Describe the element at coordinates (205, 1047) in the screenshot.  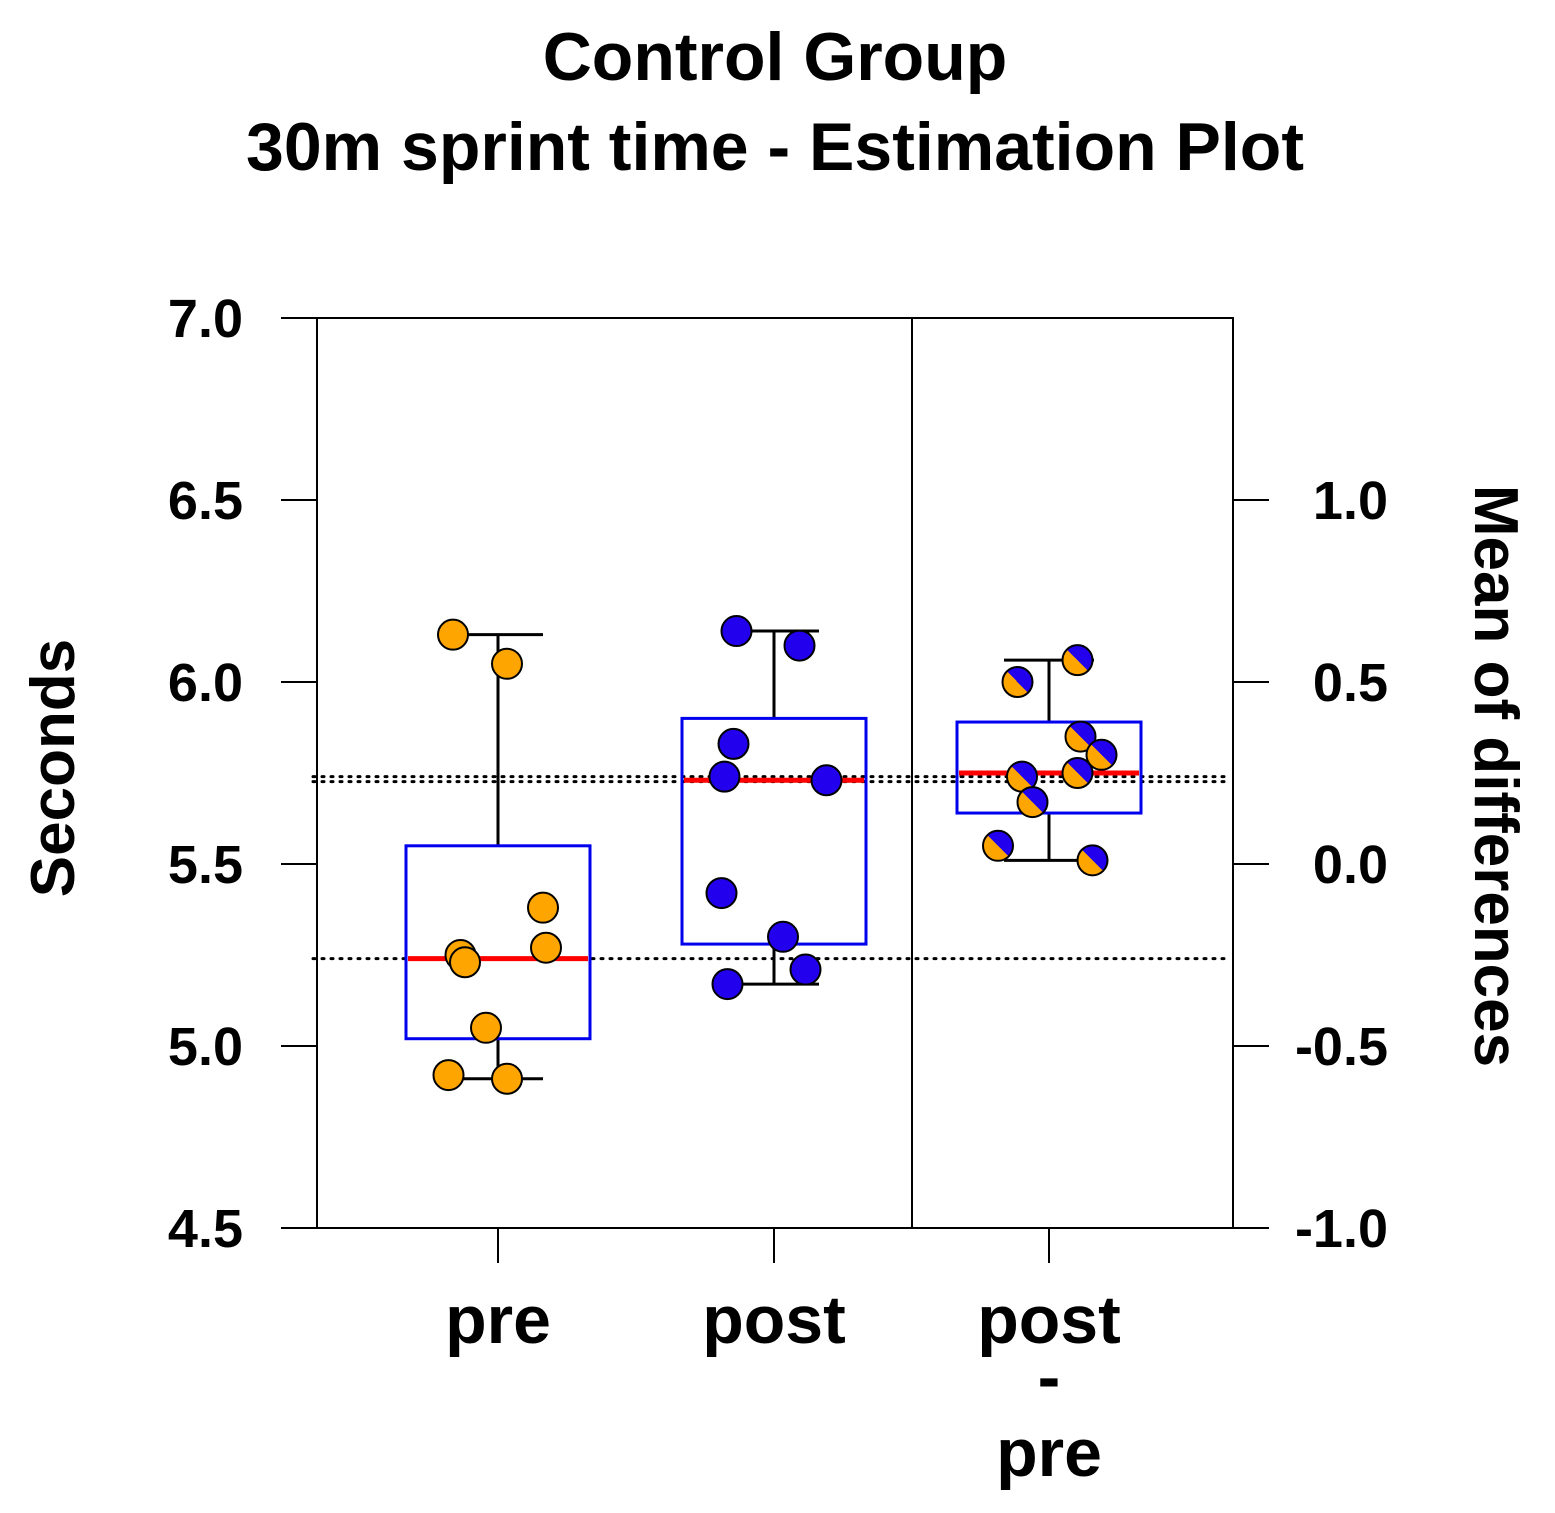
I see `y-tick-label-left: 5.0` at that location.